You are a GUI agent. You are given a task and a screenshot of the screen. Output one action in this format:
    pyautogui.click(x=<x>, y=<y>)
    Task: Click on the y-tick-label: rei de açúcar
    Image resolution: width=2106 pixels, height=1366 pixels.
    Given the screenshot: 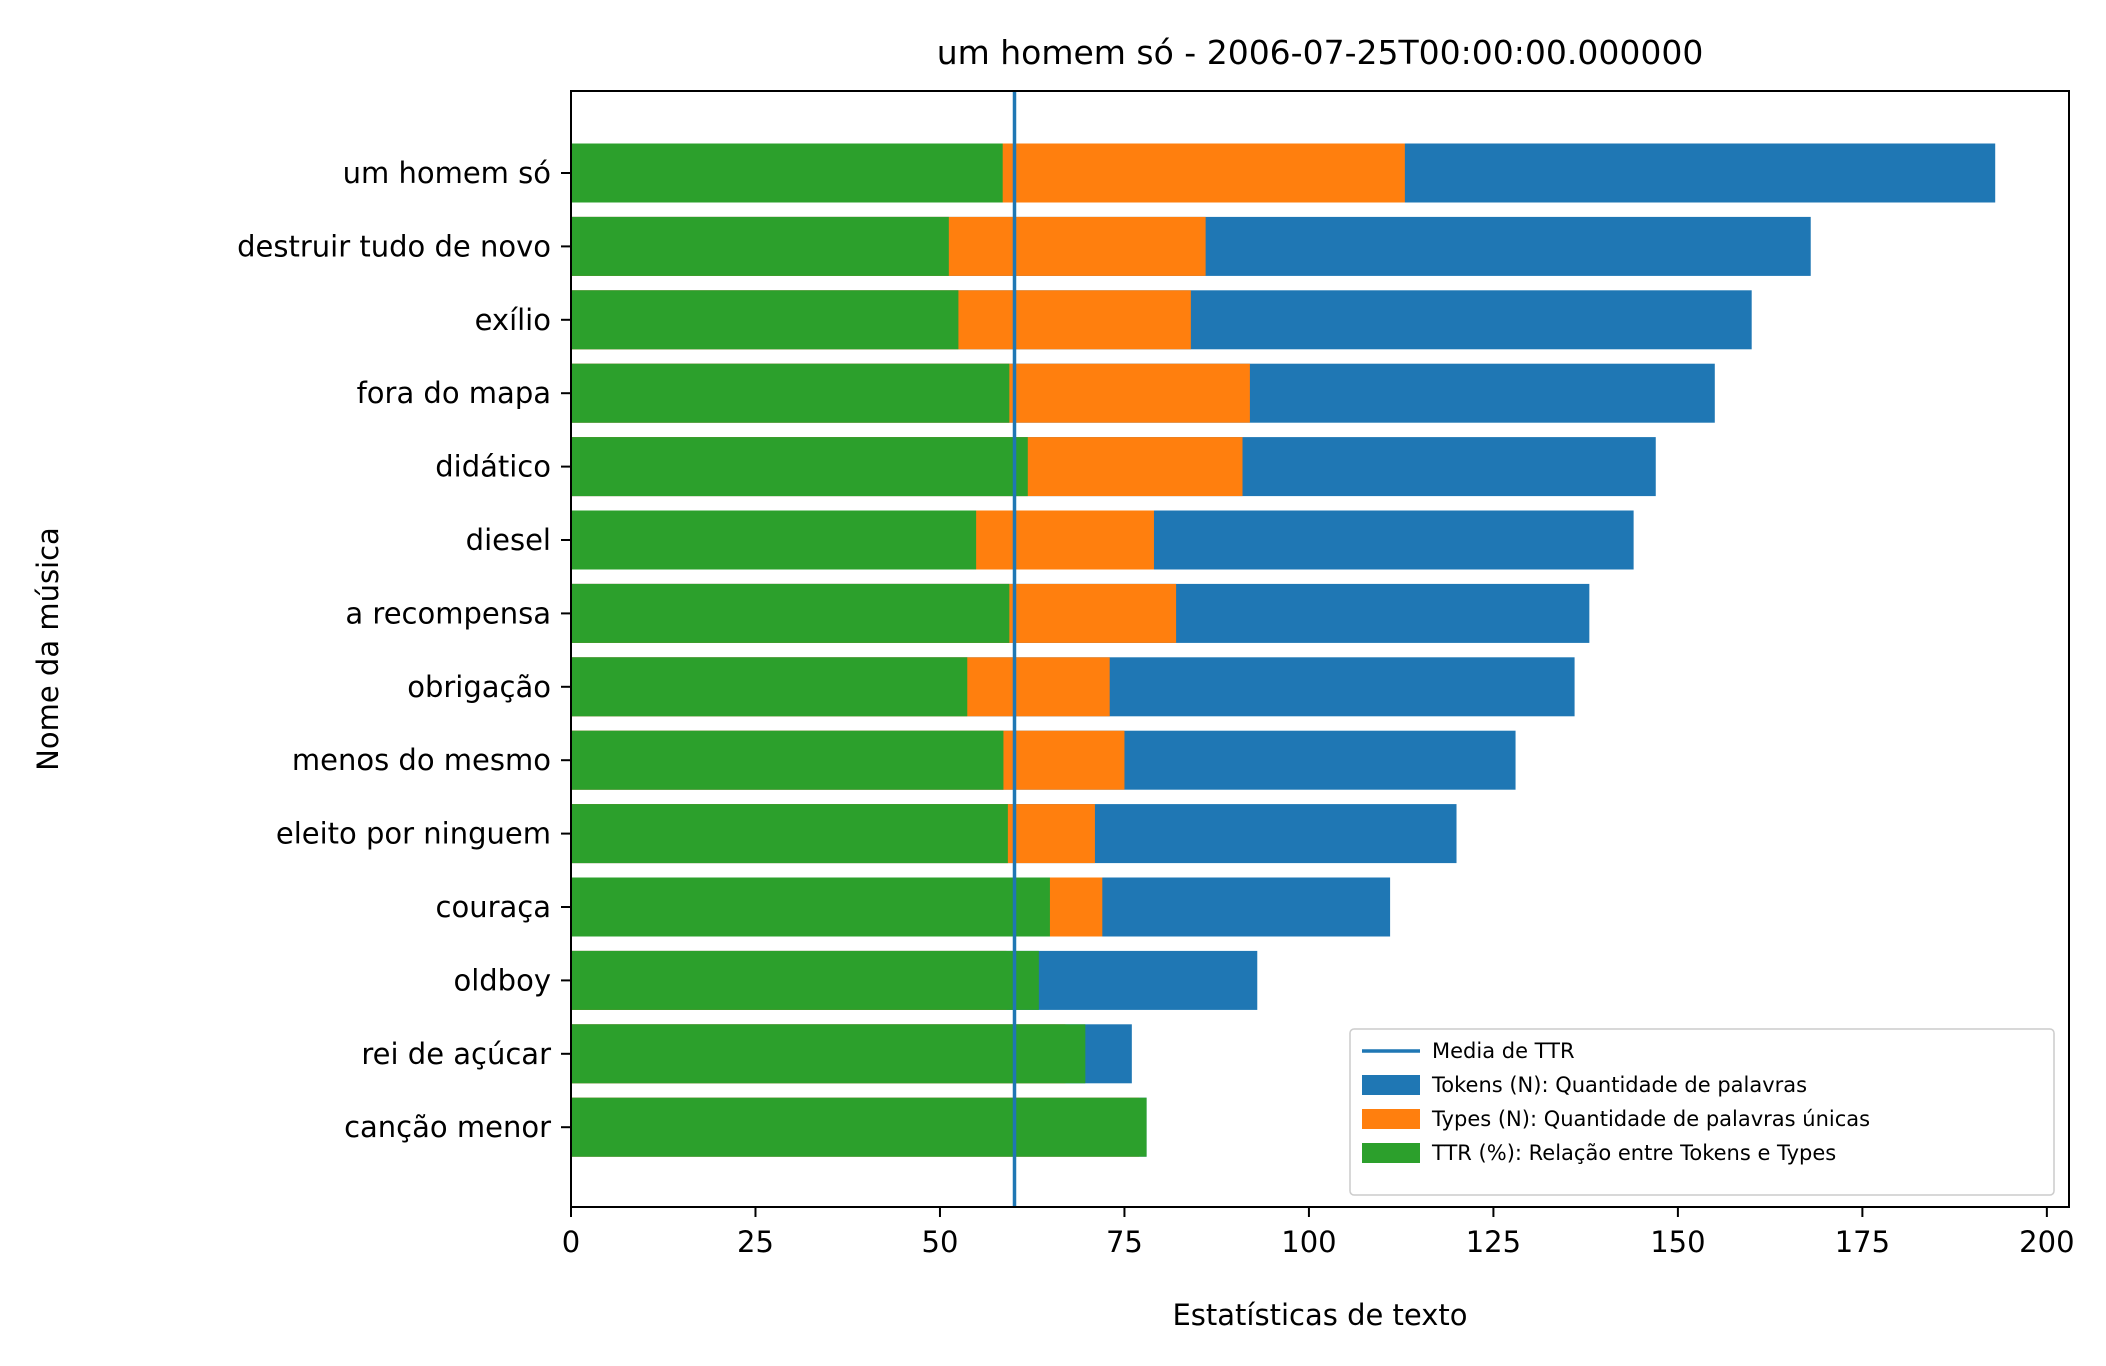 What is the action you would take?
    pyautogui.click(x=456, y=1054)
    